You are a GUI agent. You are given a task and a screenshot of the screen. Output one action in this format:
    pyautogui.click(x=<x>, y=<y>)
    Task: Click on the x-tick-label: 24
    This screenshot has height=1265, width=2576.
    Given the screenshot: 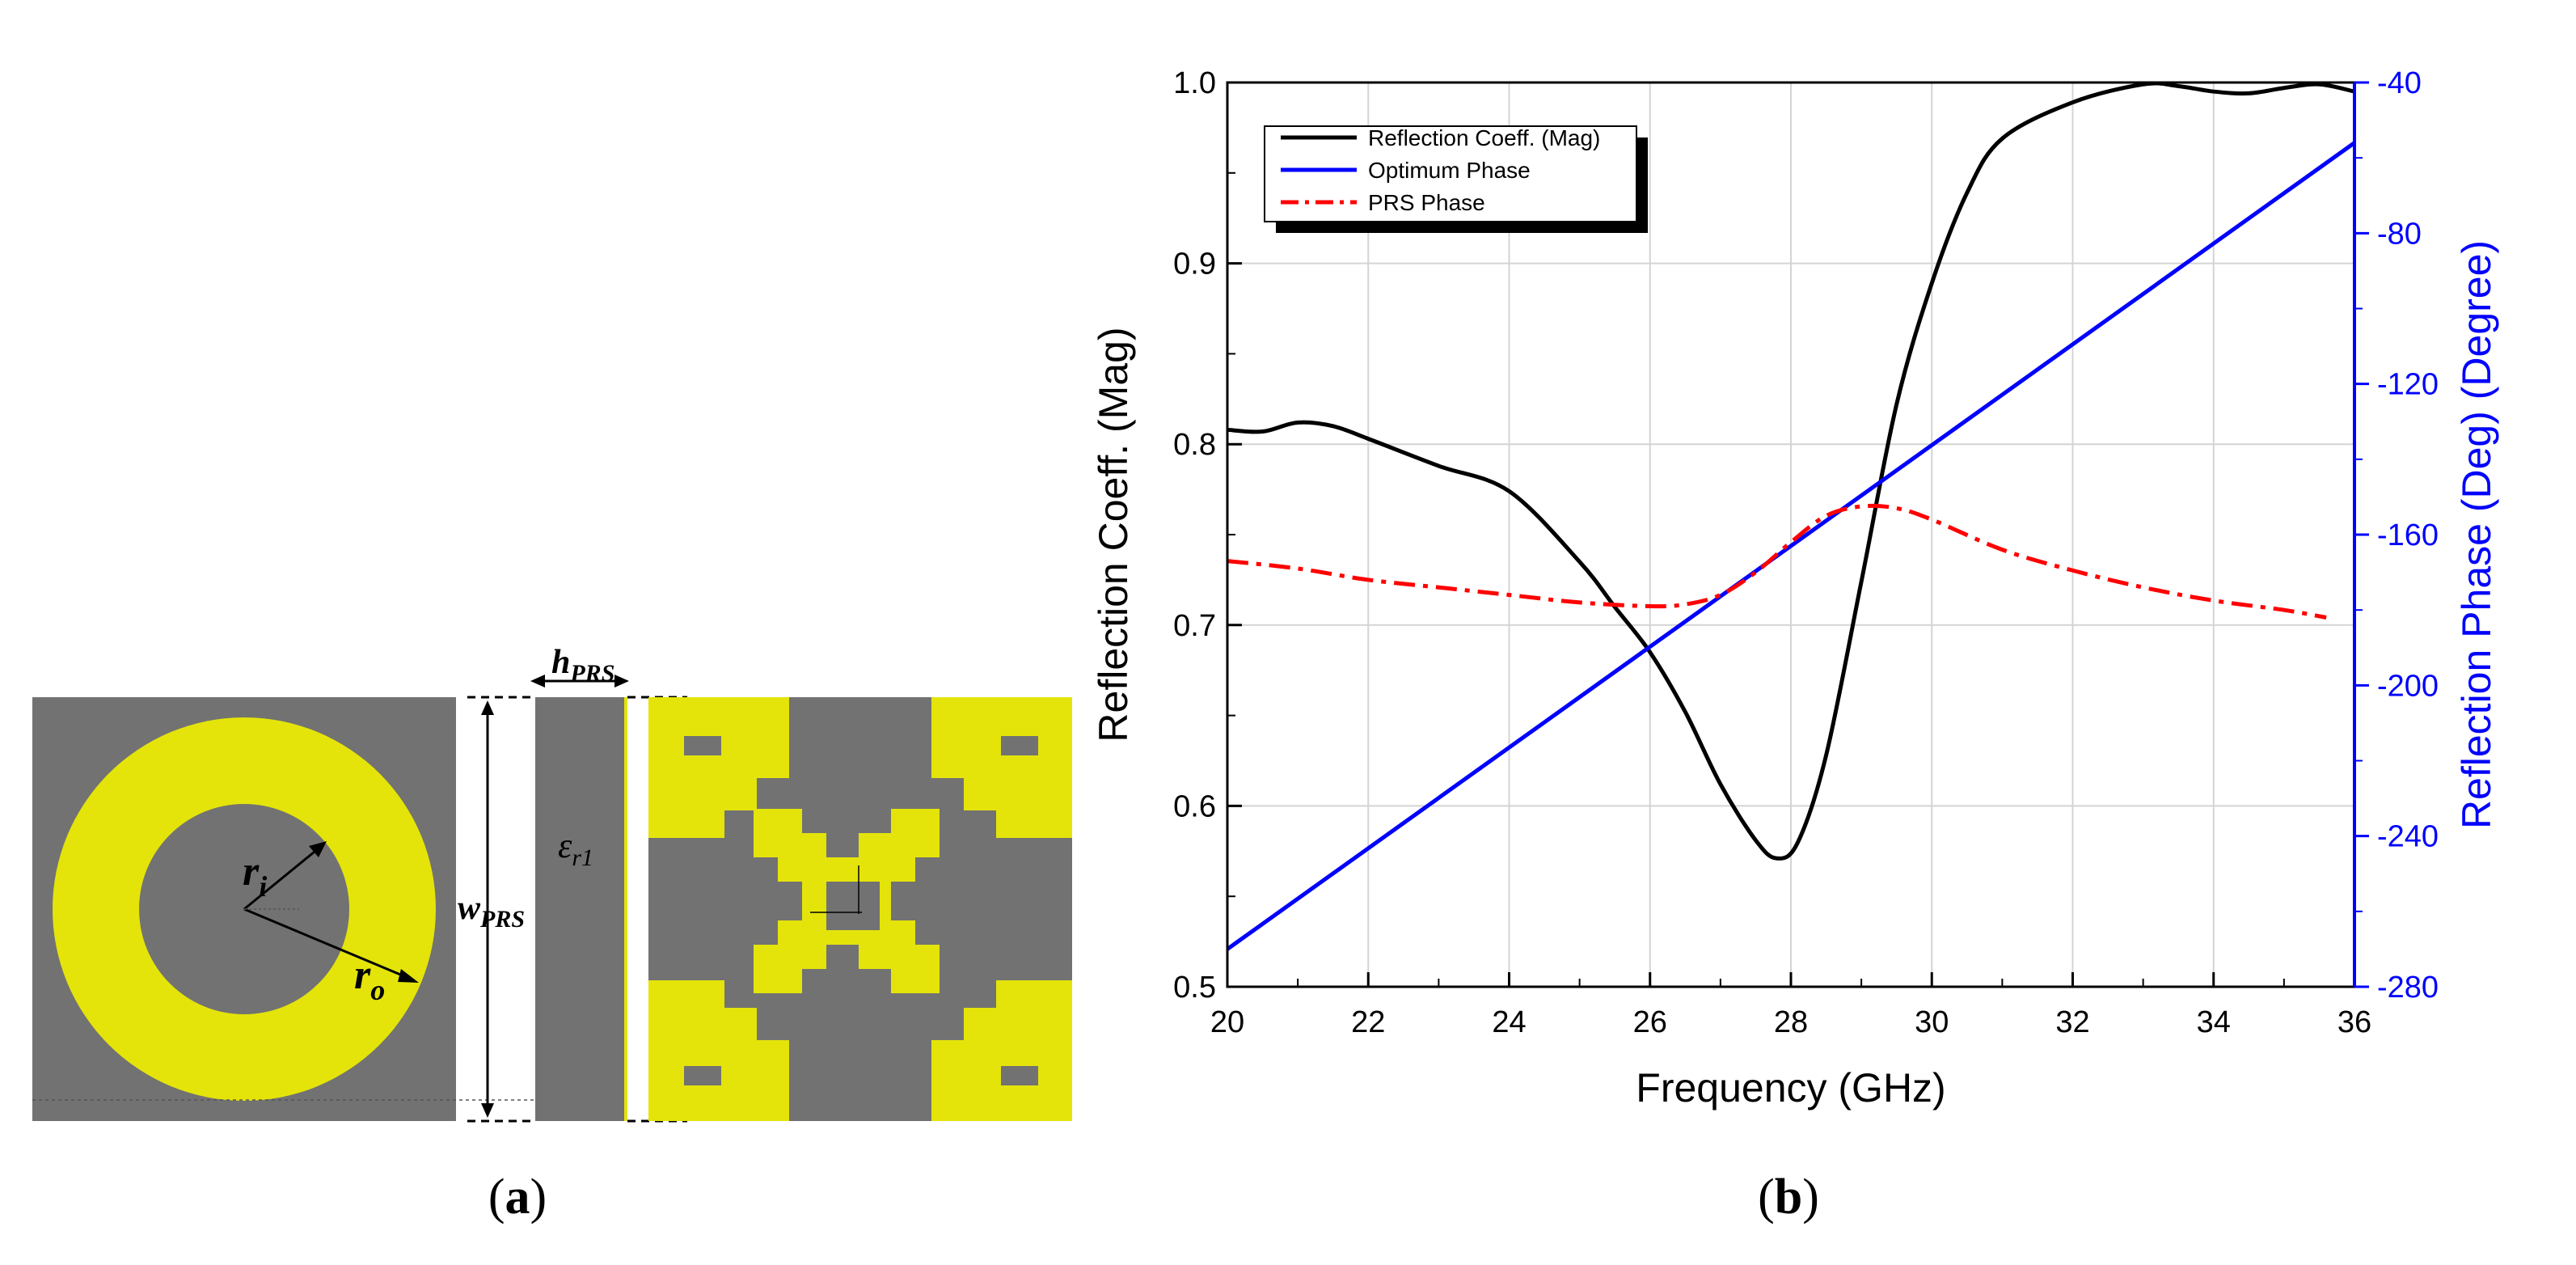 What is the action you would take?
    pyautogui.click(x=1509, y=1022)
    